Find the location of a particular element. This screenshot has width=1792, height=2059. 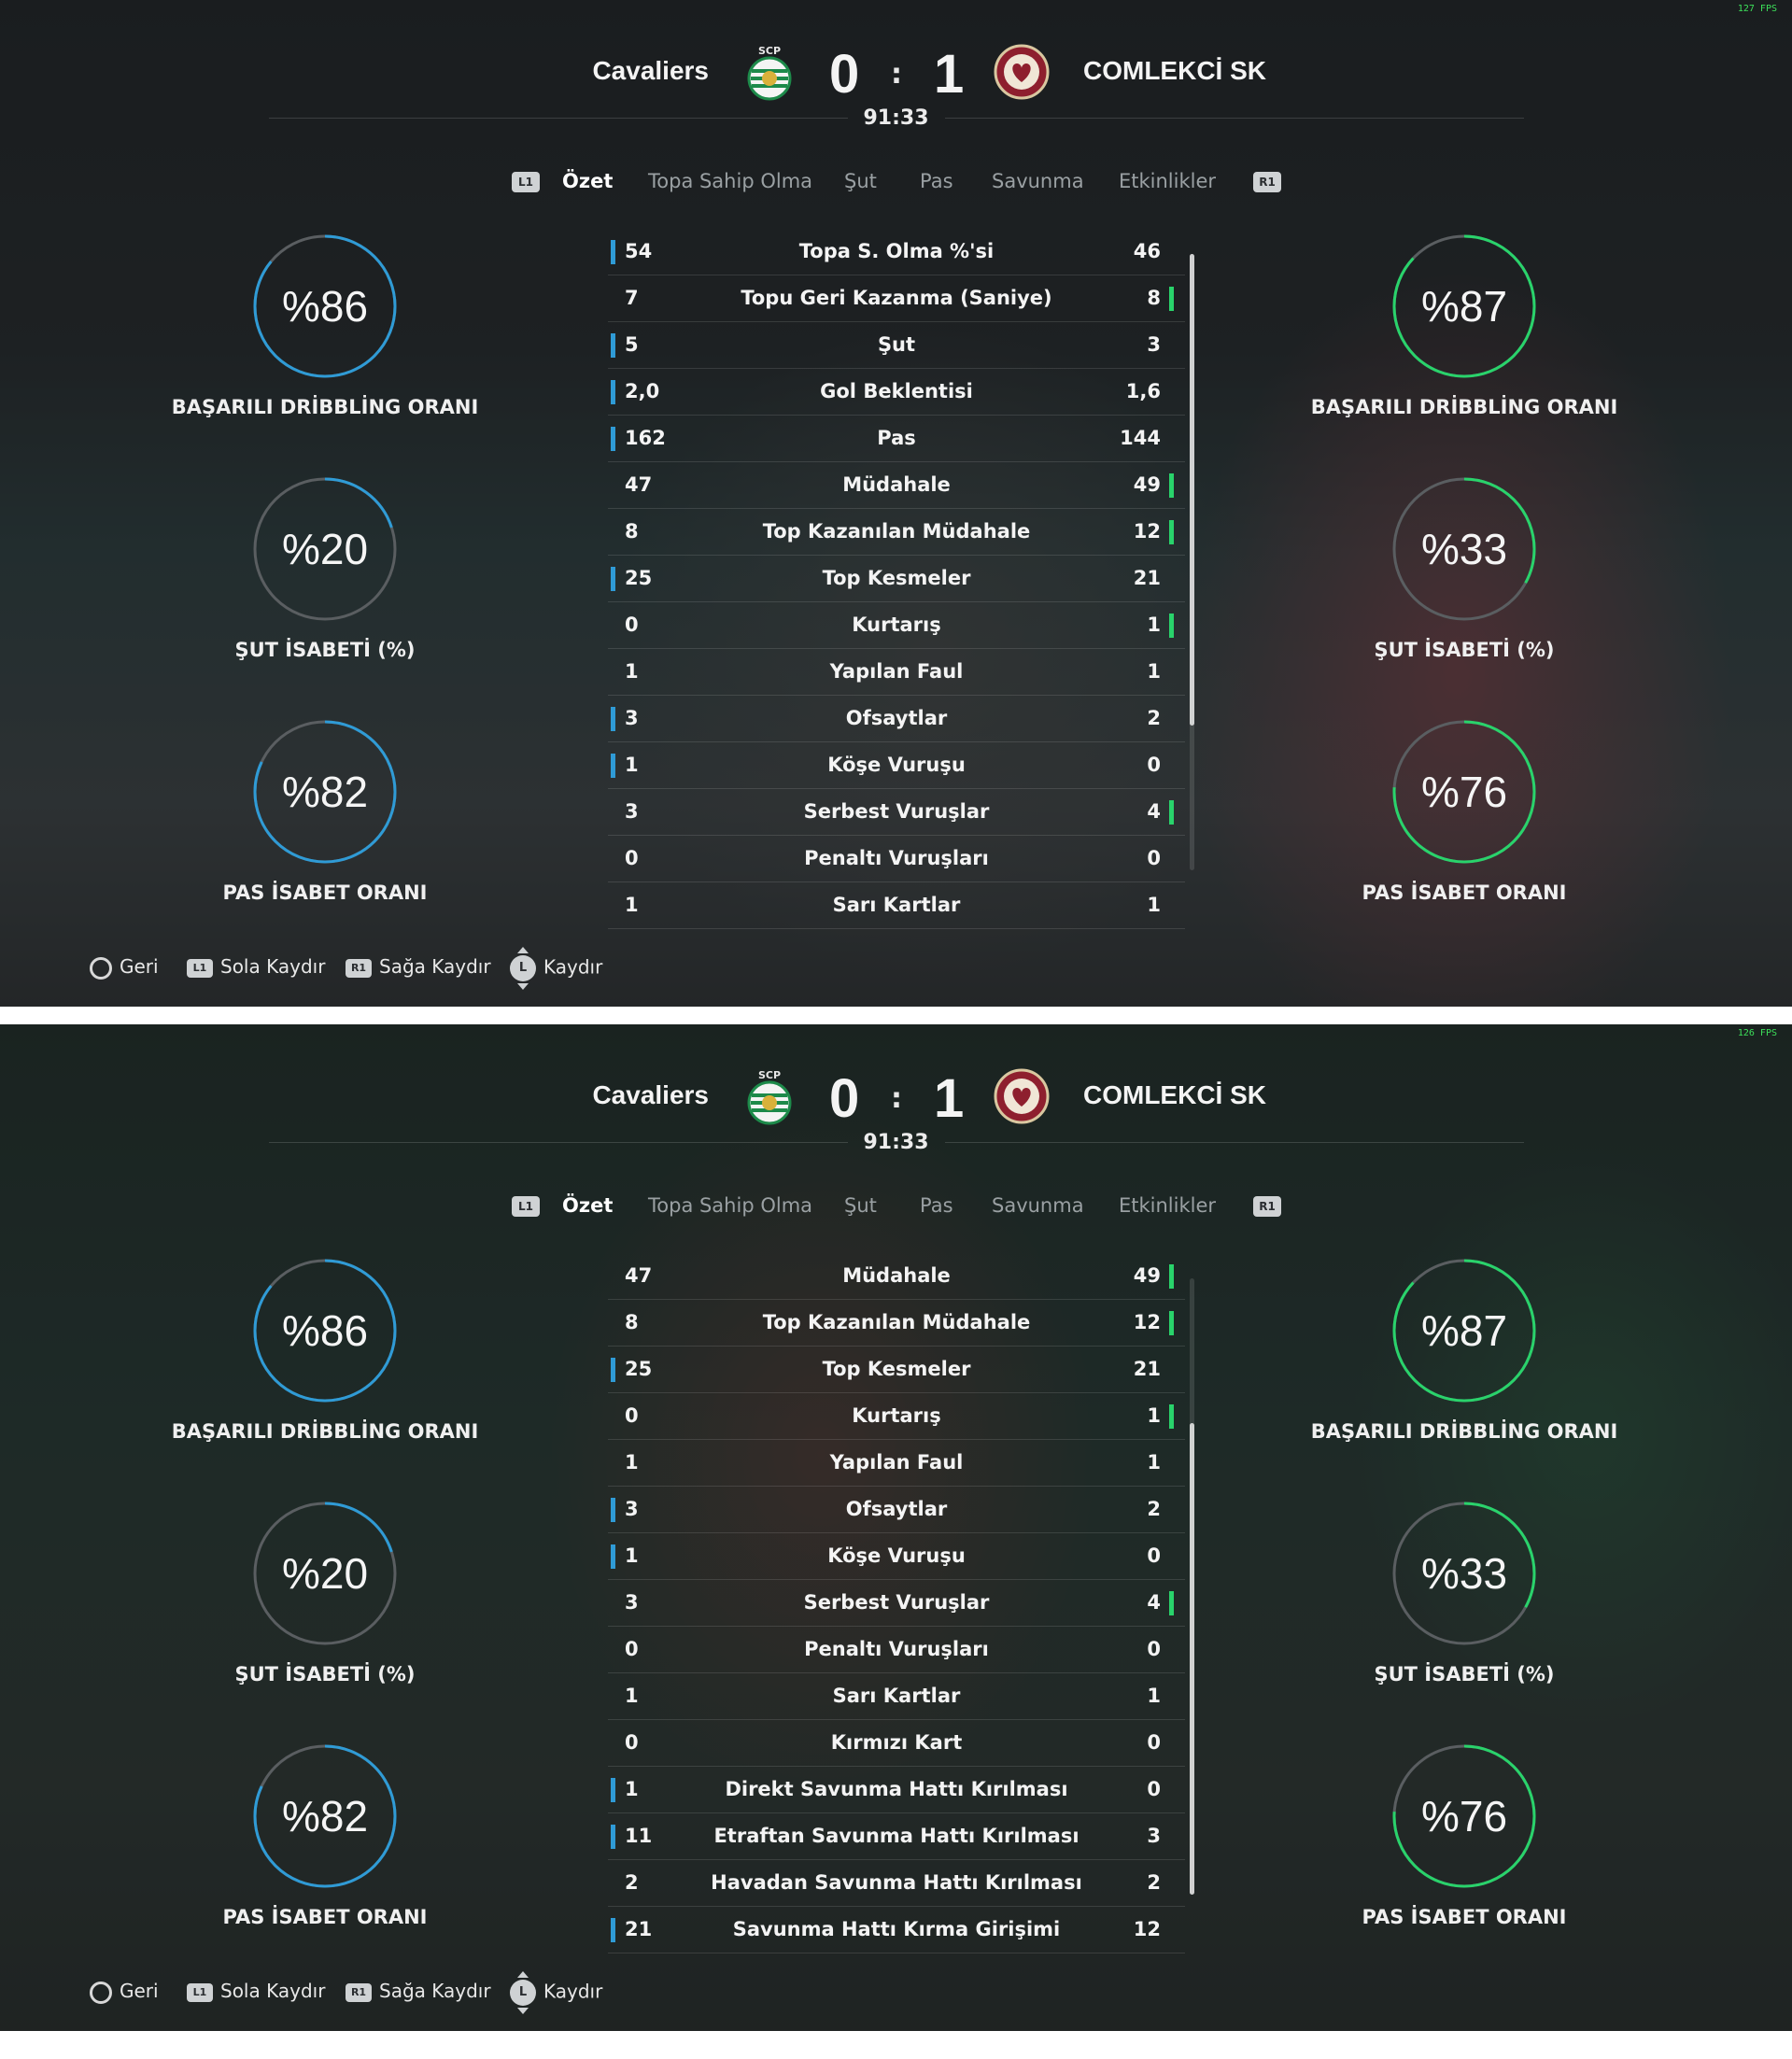

ring-value: %82 is located at coordinates (325, 1816).